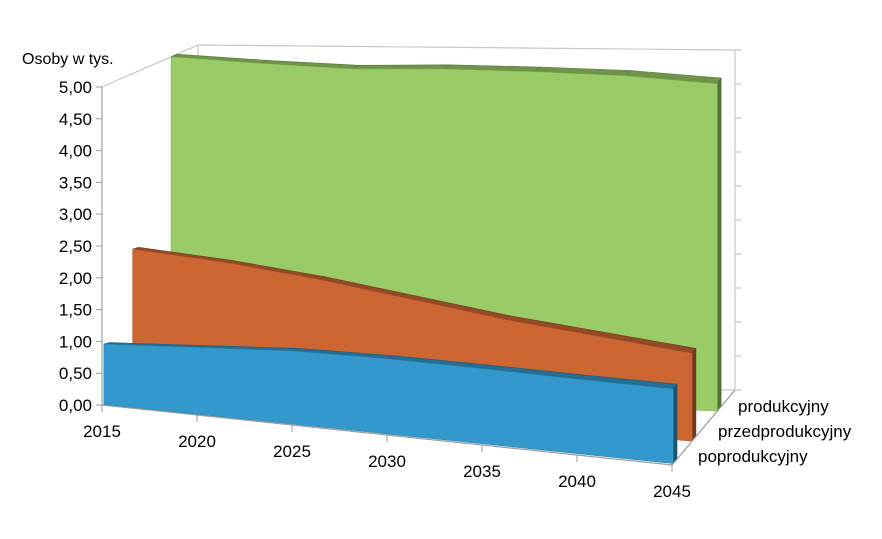 The image size is (882, 539). Describe the element at coordinates (675, 423) in the screenshot. I see `area-side-poprodukcyjny` at that location.